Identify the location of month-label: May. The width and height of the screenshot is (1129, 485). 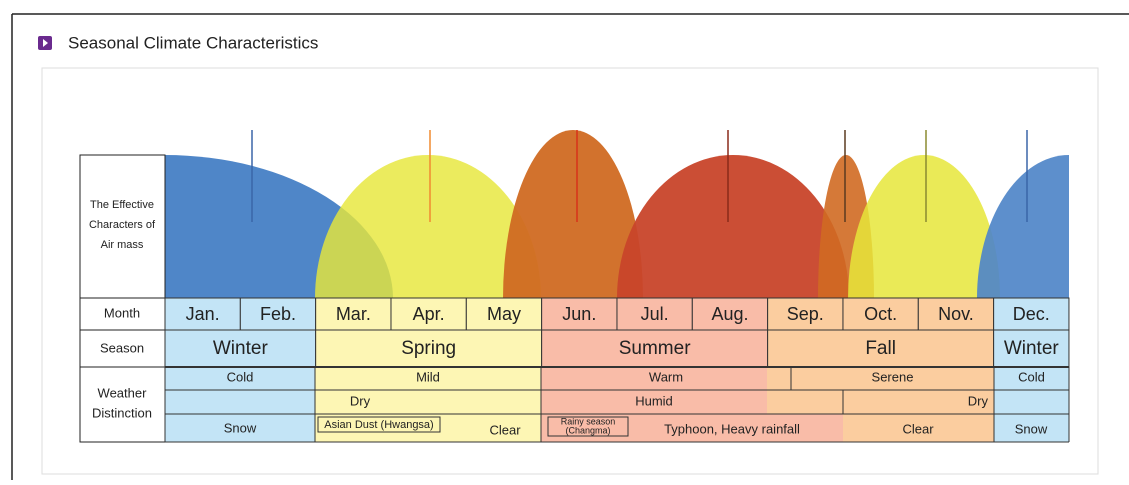
(504, 314).